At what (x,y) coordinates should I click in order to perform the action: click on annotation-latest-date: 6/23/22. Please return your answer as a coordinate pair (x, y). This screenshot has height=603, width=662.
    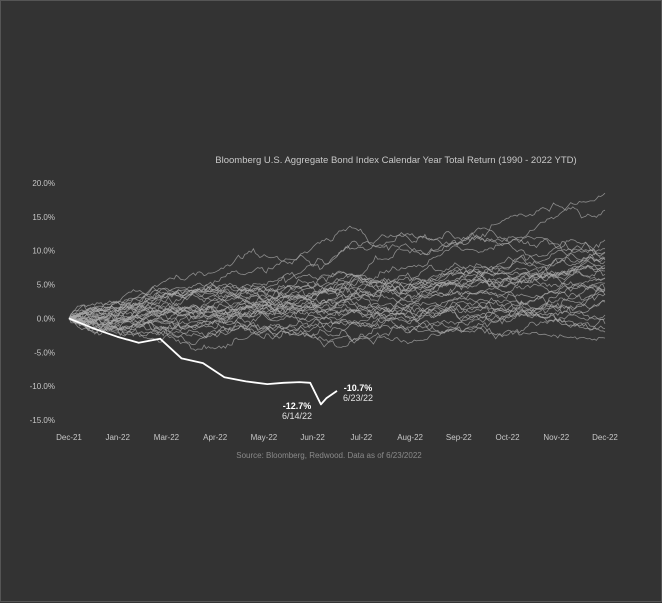
    Looking at the image, I should click on (358, 398).